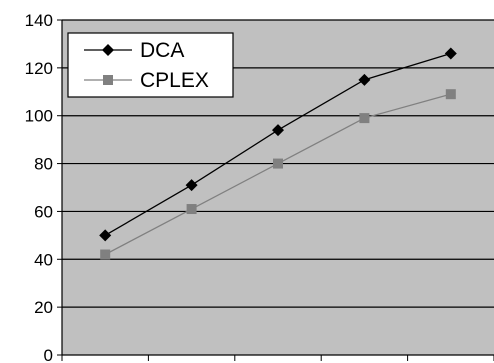 Image resolution: width=494 pixels, height=363 pixels. I want to click on legend-marker-dca, so click(108, 50).